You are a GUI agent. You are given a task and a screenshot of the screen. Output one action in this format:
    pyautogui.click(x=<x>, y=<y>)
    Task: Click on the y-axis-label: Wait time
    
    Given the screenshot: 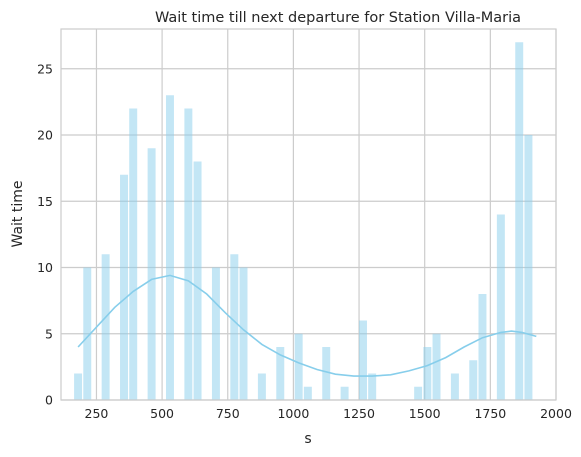 What is the action you would take?
    pyautogui.click(x=18, y=214)
    